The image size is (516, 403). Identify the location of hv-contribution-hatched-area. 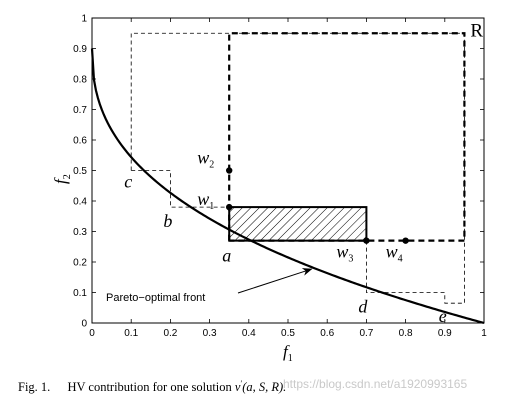
(298, 224).